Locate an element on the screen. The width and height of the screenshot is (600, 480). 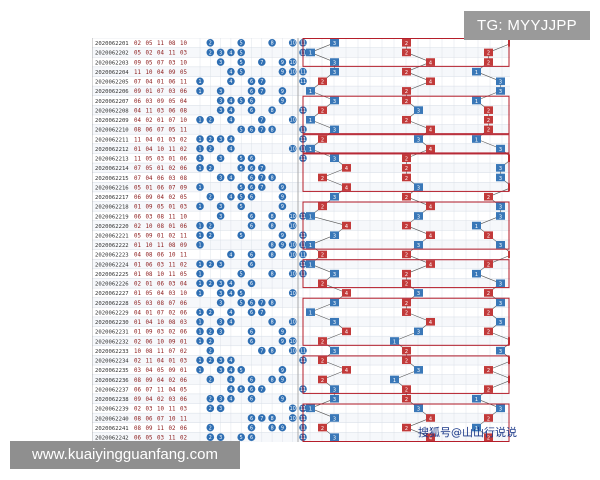
issue-number: 2020062201 is located at coordinates (112, 44).